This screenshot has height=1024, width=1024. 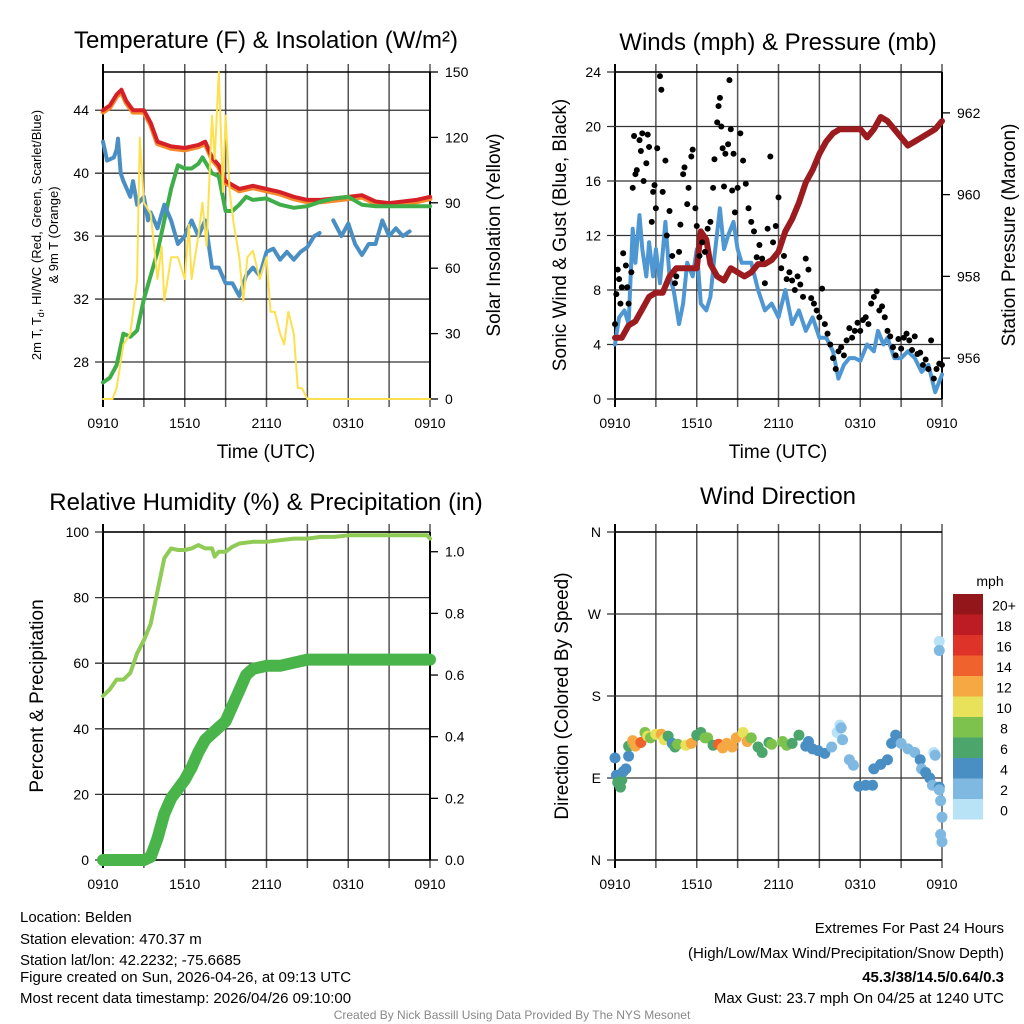 I want to click on y-tick-label: 40, so click(x=81, y=173).